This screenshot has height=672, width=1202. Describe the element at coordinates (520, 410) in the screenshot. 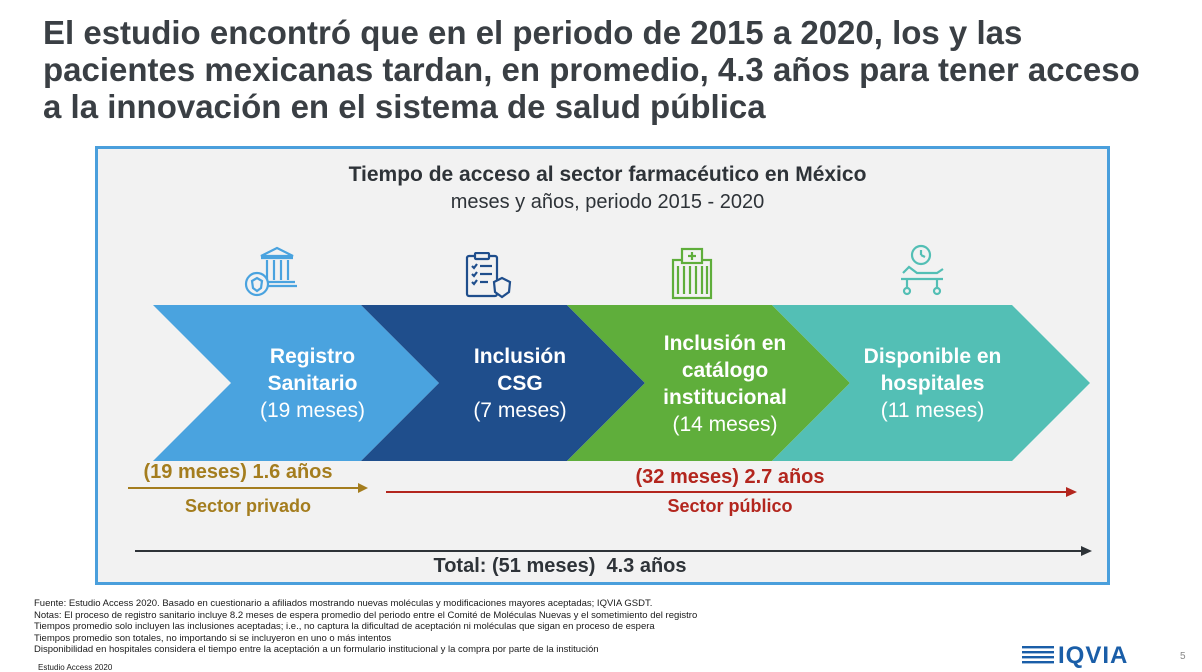

I see `stage-duration: (7 meses)` at that location.